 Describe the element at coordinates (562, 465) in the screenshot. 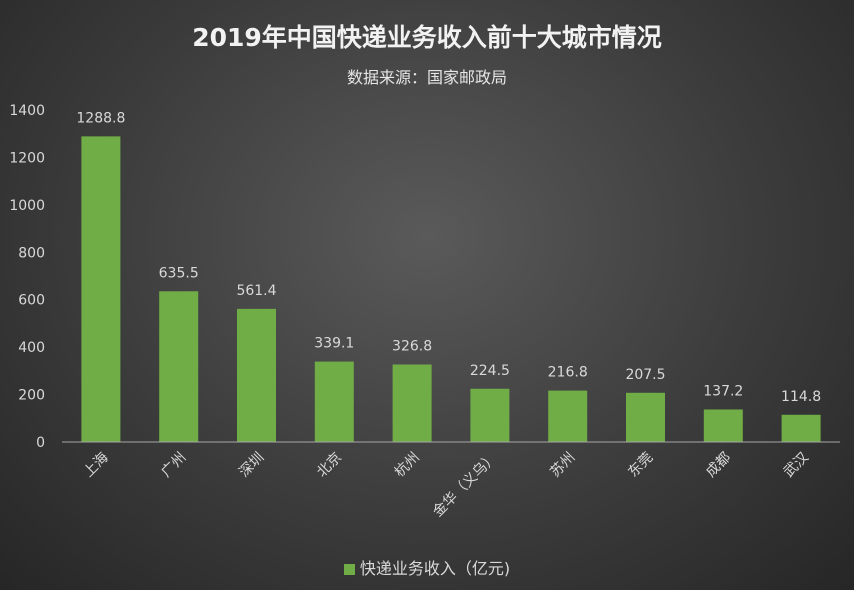

I see `x-tick-label: 苏州` at that location.